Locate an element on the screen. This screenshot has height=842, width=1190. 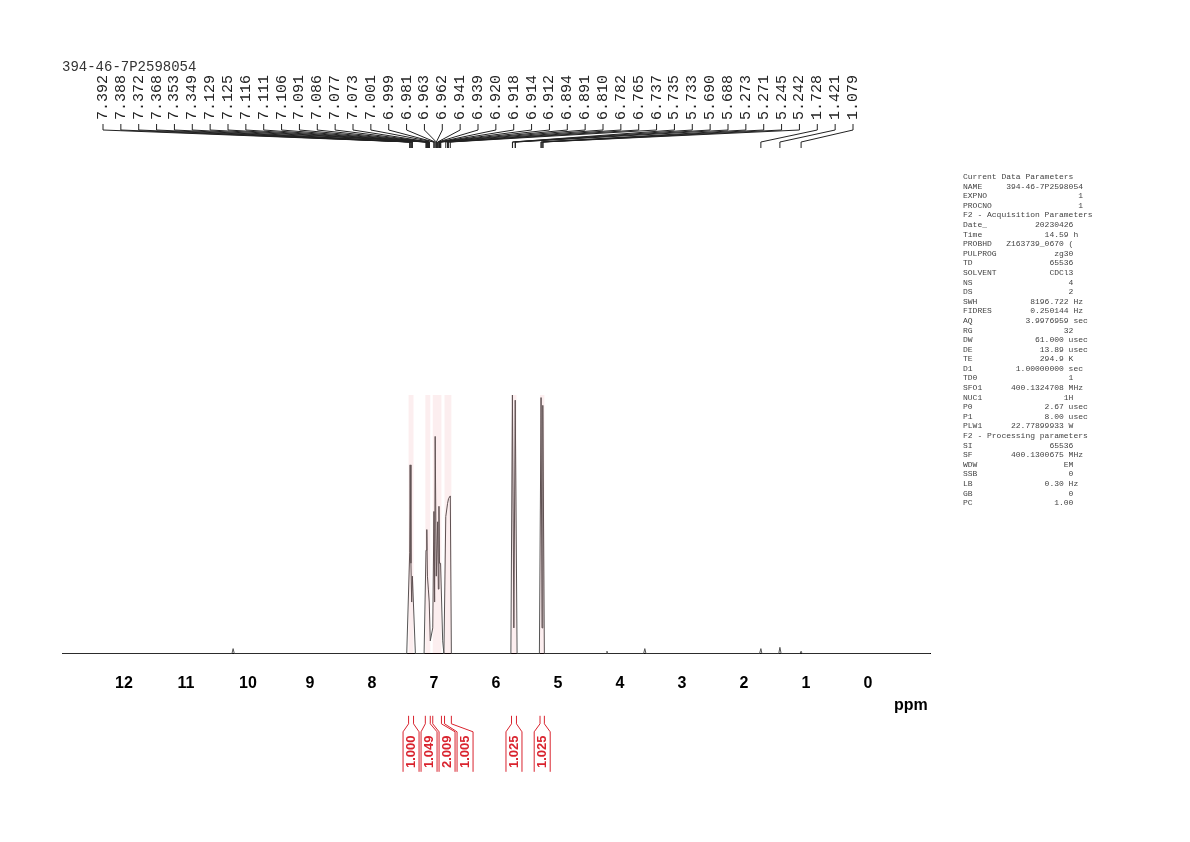
annotation: 1.728 is located at coordinates (818, 97).